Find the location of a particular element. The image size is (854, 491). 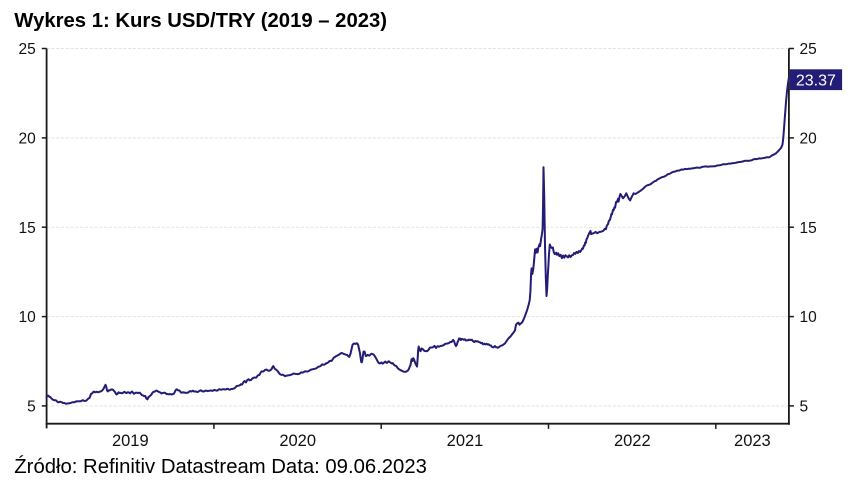

svg-text: 2020 is located at coordinates (297, 441).